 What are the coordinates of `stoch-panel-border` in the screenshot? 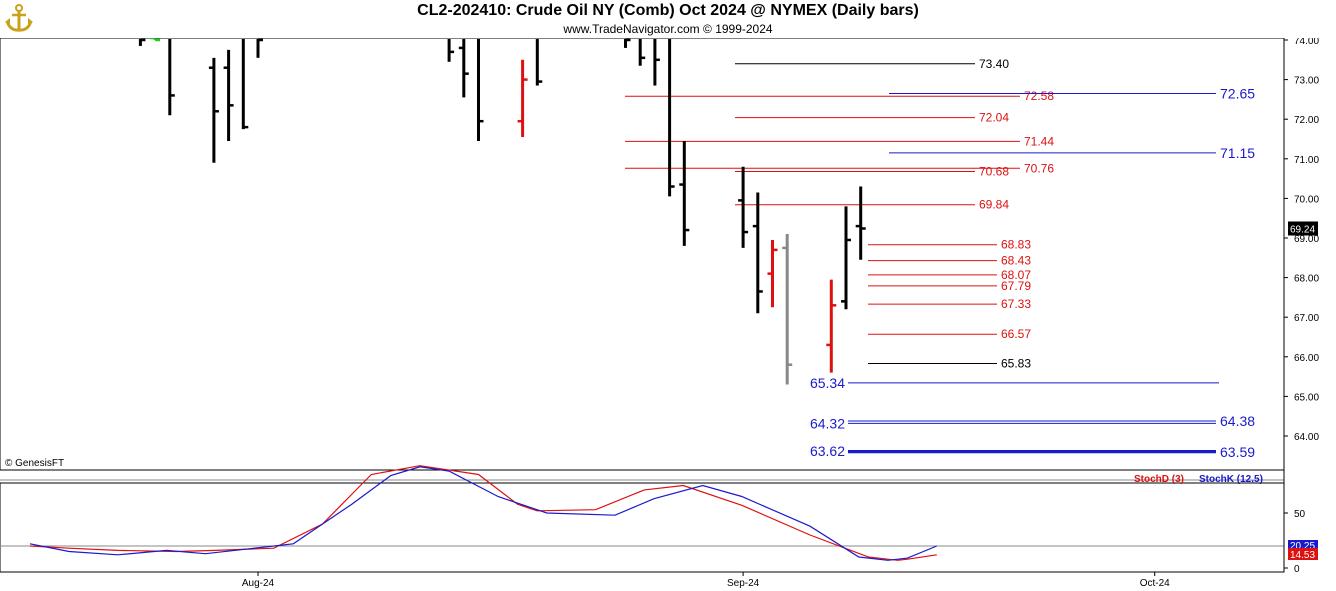 It's located at (642, 527).